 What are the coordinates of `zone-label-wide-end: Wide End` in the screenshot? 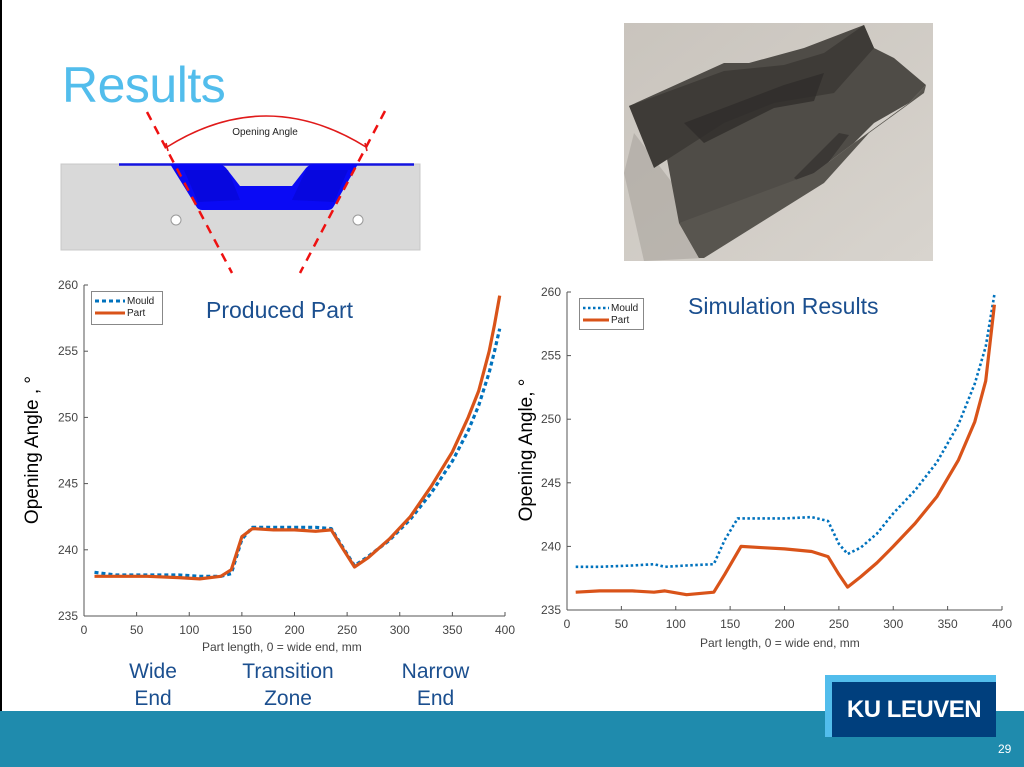 It's located at (153, 685).